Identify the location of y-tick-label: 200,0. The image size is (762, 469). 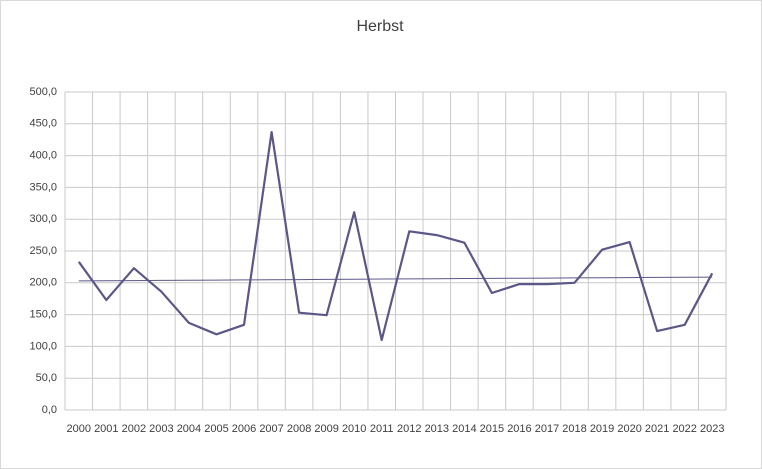
(43, 283).